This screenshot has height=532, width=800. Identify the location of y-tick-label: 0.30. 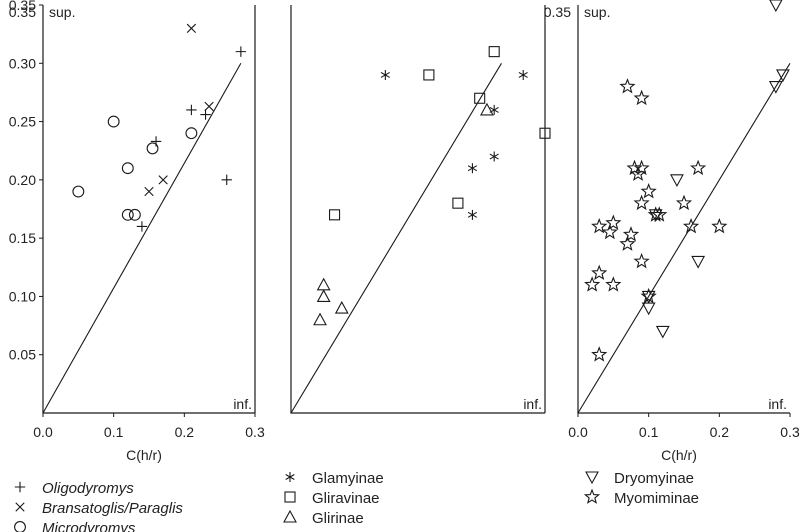
(22, 63).